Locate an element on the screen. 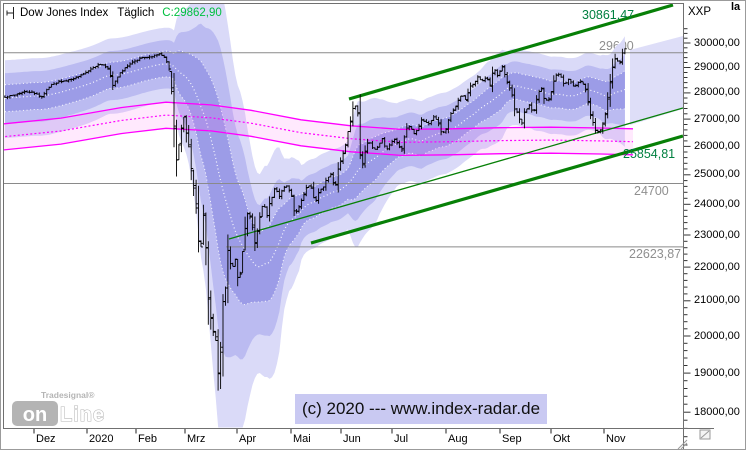 Image resolution: width=746 pixels, height=450 pixels. x-axis-month-label: Jun is located at coordinates (352, 439).